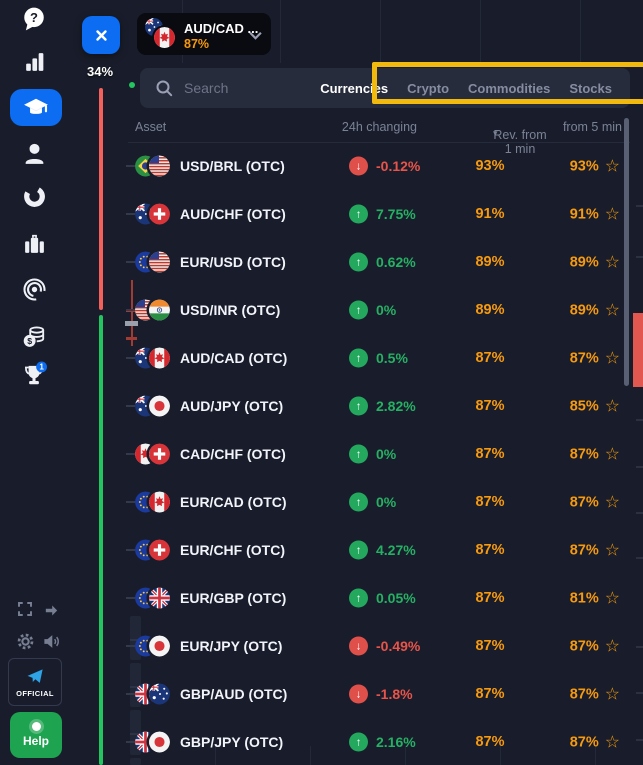 Image resolution: width=643 pixels, height=765 pixels. Describe the element at coordinates (159, 742) in the screenshot. I see `flag-jpy-icon` at that location.